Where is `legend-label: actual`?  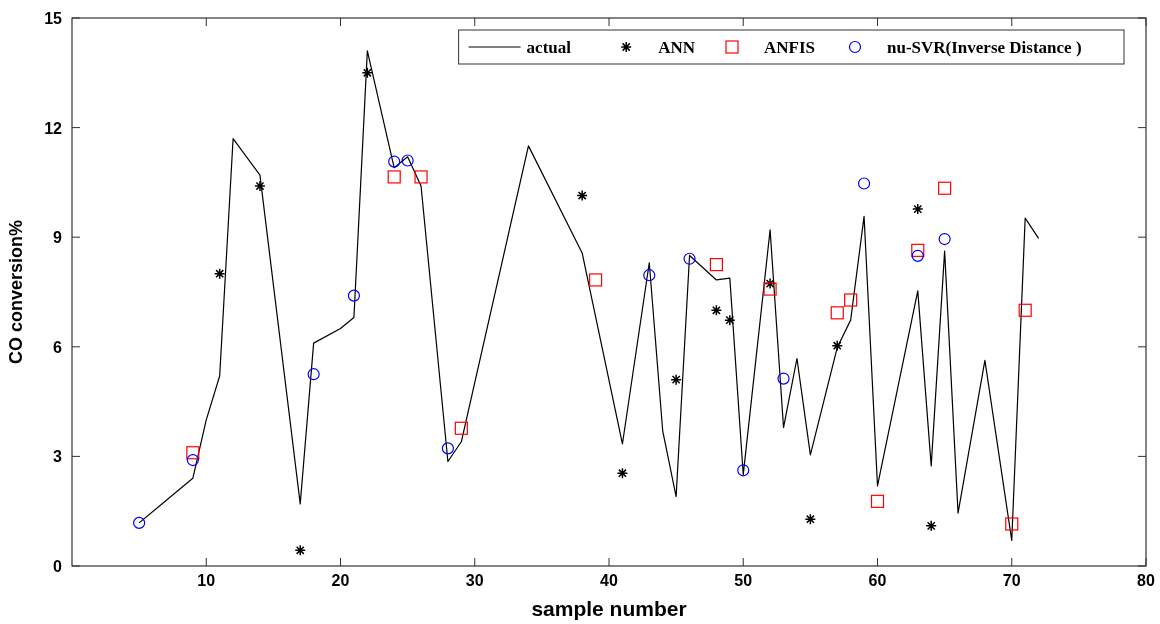
legend-label: actual is located at coordinates (549, 47).